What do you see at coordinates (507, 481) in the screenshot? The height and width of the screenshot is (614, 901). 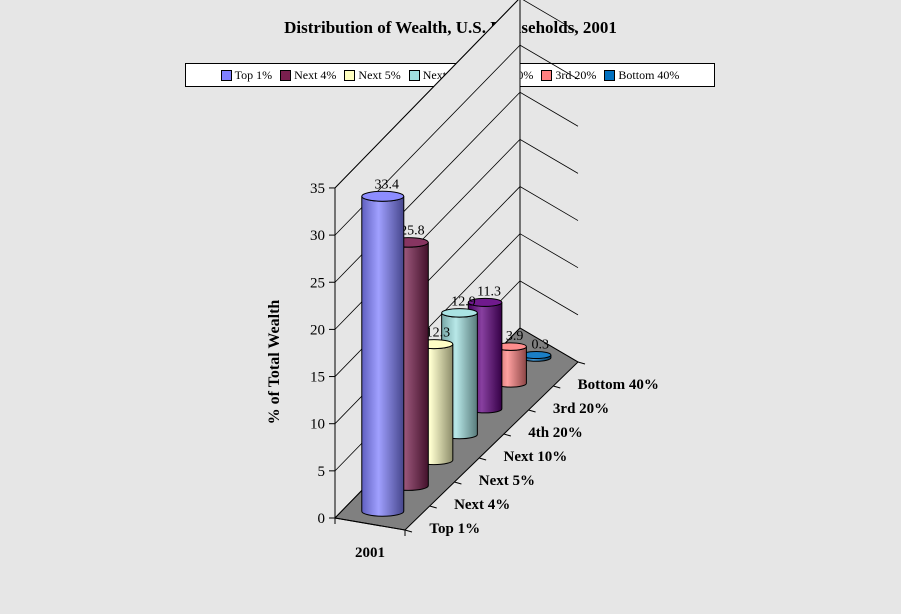 I see `series-axis-label: Next 5%` at bounding box center [507, 481].